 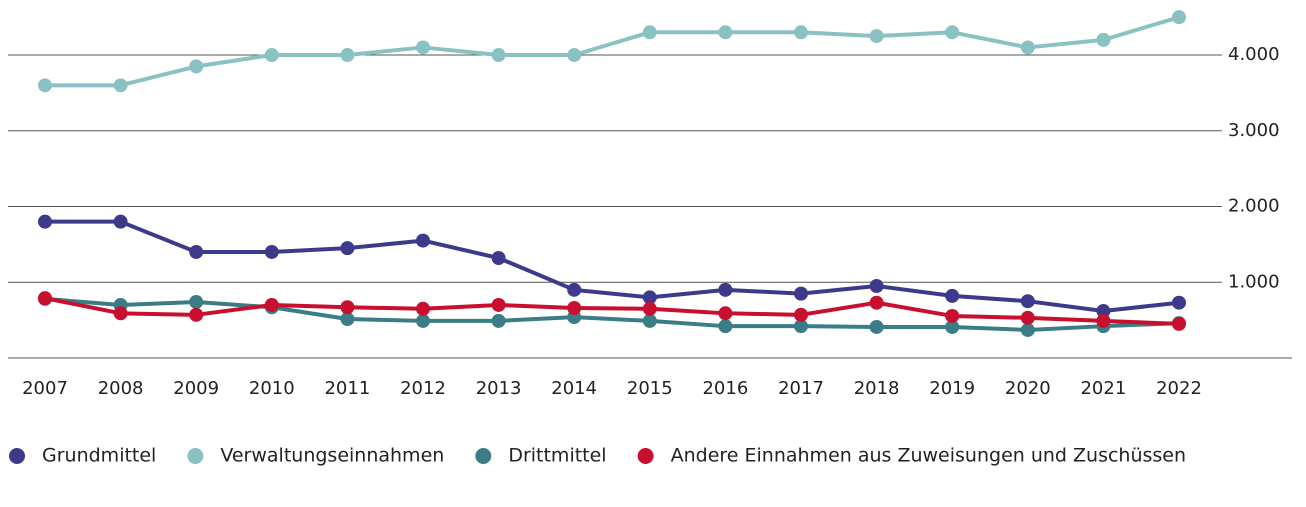 I want to click on legend-label: Verwaltungseinnahmen, so click(x=332, y=456).